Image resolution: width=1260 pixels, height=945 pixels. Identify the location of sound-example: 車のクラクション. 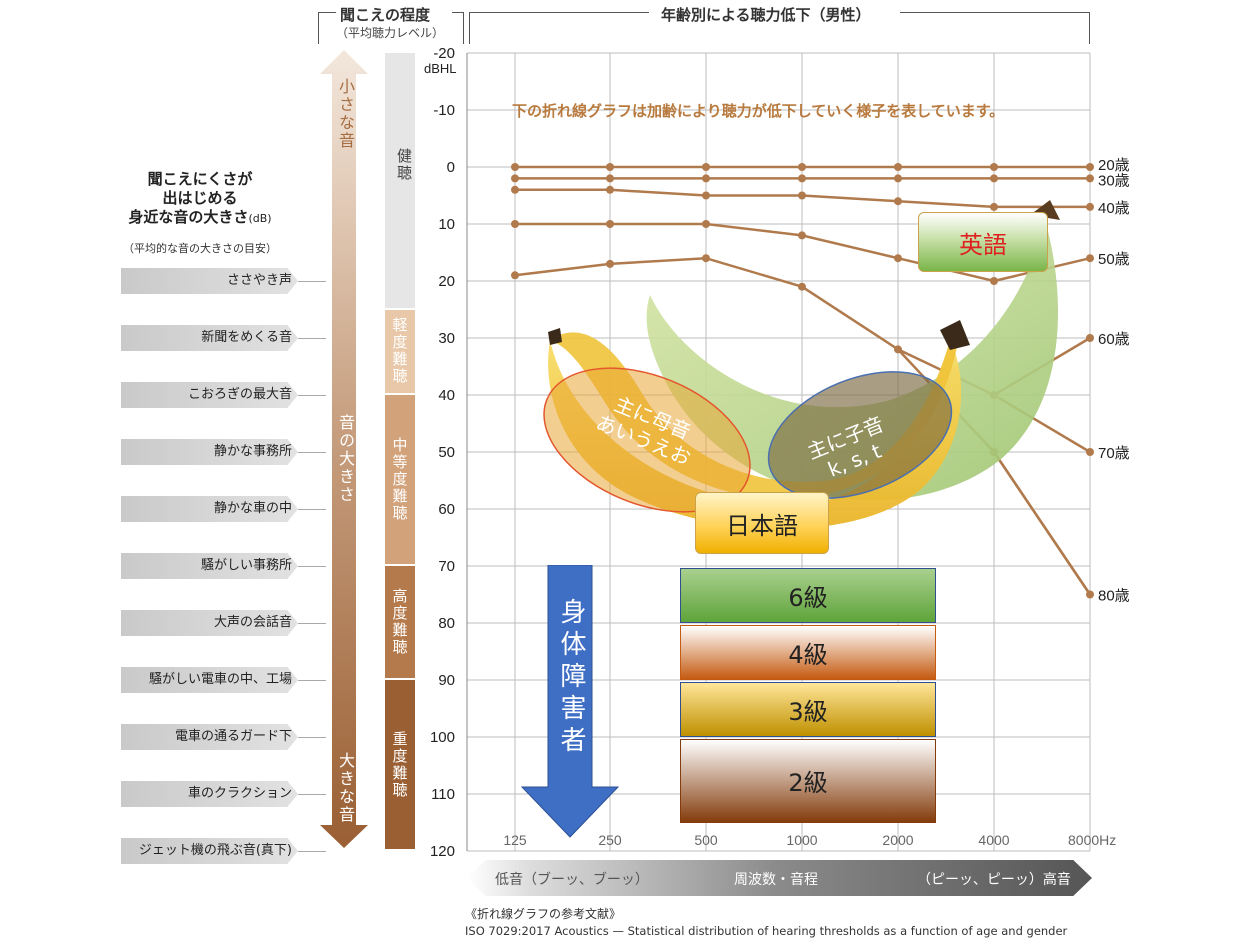
(209, 794).